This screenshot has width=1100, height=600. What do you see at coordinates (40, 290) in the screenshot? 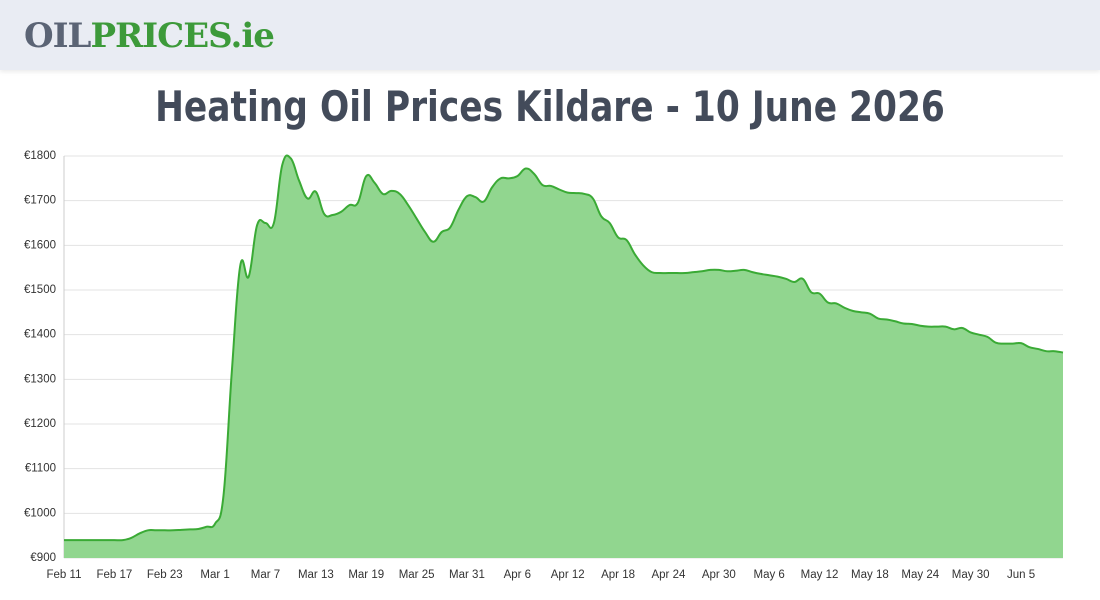
I see `y-tick-label: €1500` at bounding box center [40, 290].